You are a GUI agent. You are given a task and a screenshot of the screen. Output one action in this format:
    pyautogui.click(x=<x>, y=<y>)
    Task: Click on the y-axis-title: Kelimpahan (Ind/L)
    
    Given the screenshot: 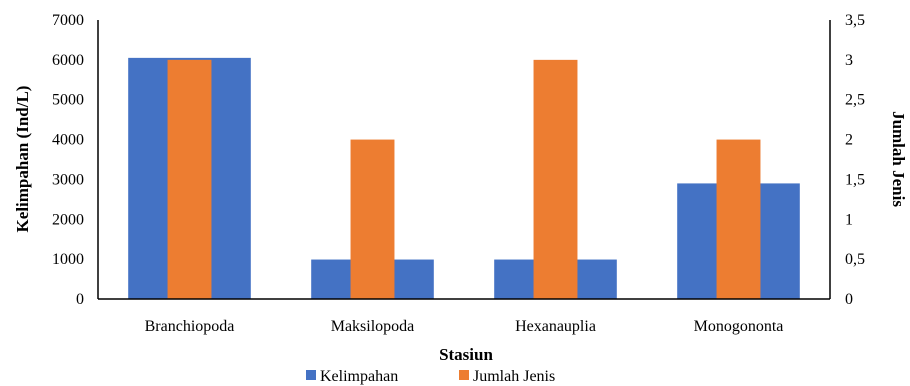 What is the action you would take?
    pyautogui.click(x=22, y=159)
    